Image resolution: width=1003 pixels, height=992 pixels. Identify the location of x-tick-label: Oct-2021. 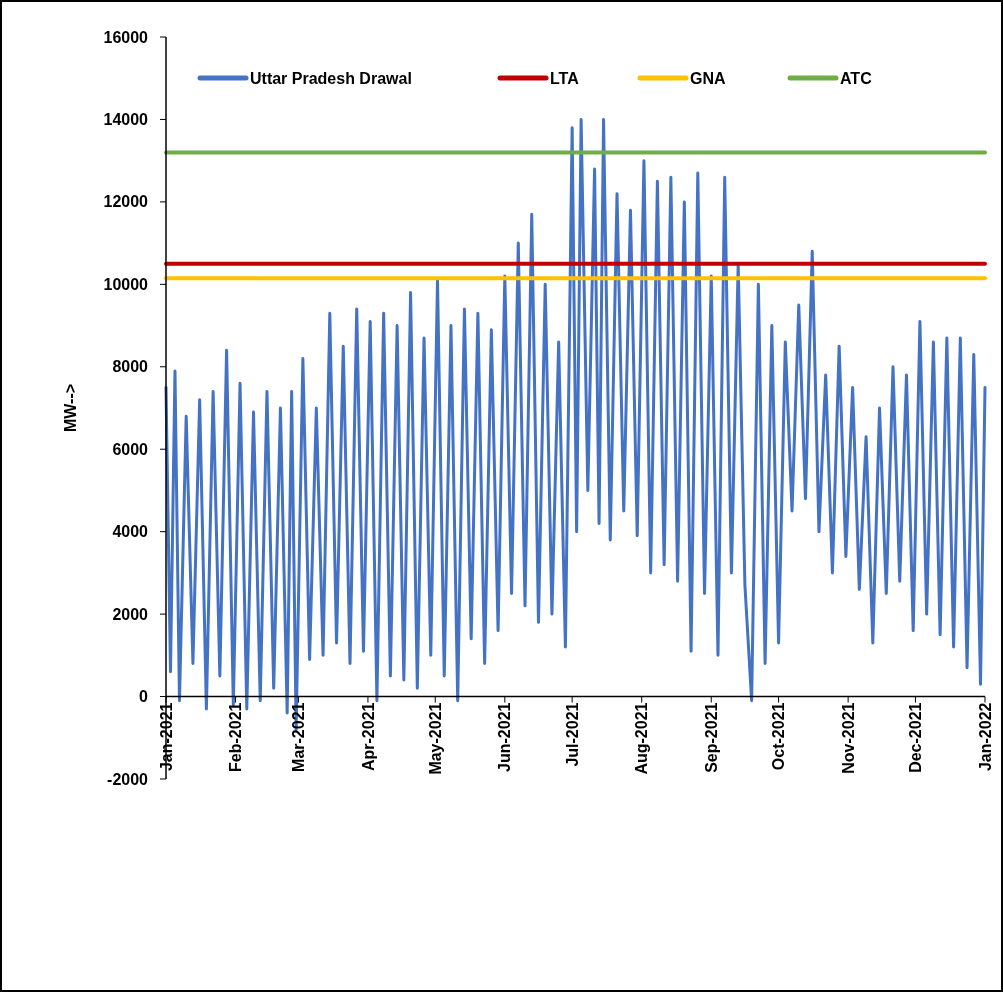
(779, 736).